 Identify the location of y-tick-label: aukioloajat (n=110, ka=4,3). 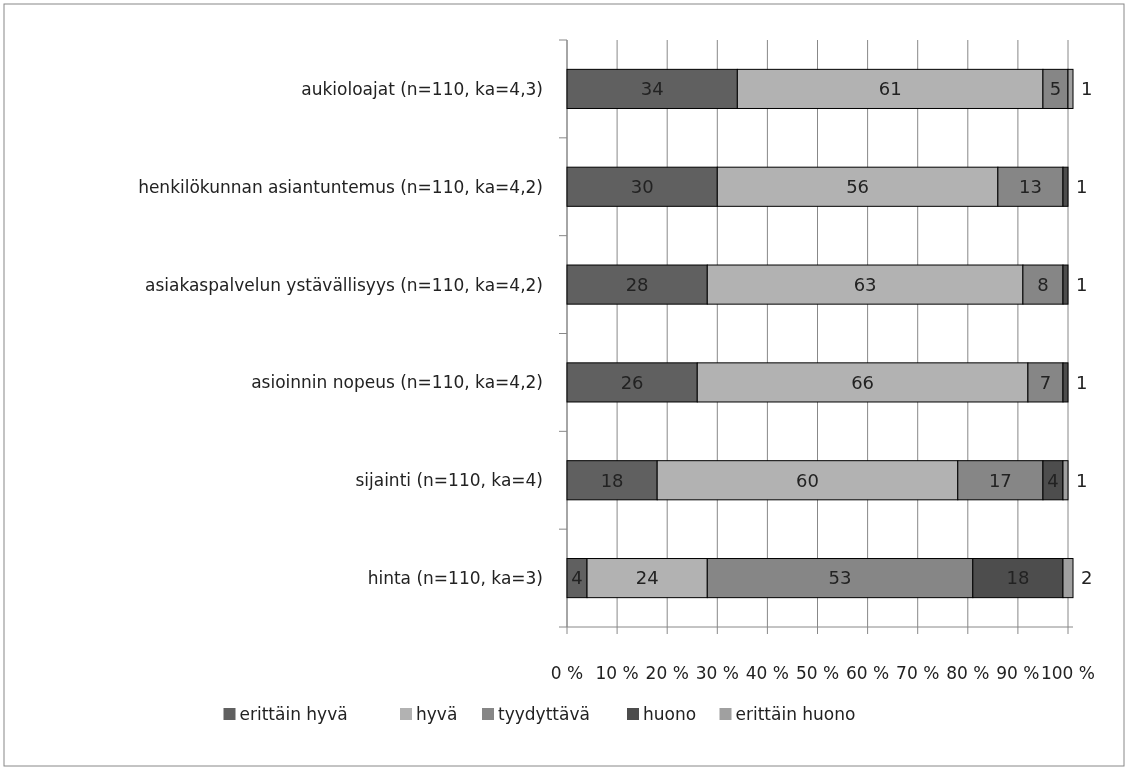
(422, 88).